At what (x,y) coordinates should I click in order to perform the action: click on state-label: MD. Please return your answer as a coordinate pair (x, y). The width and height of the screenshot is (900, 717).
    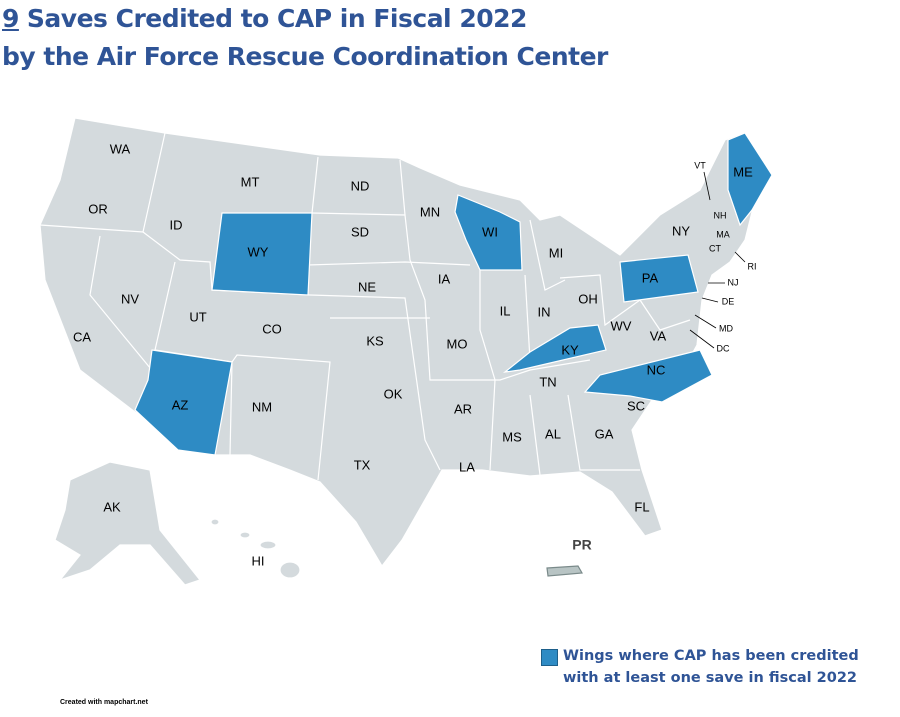
    Looking at the image, I should click on (726, 328).